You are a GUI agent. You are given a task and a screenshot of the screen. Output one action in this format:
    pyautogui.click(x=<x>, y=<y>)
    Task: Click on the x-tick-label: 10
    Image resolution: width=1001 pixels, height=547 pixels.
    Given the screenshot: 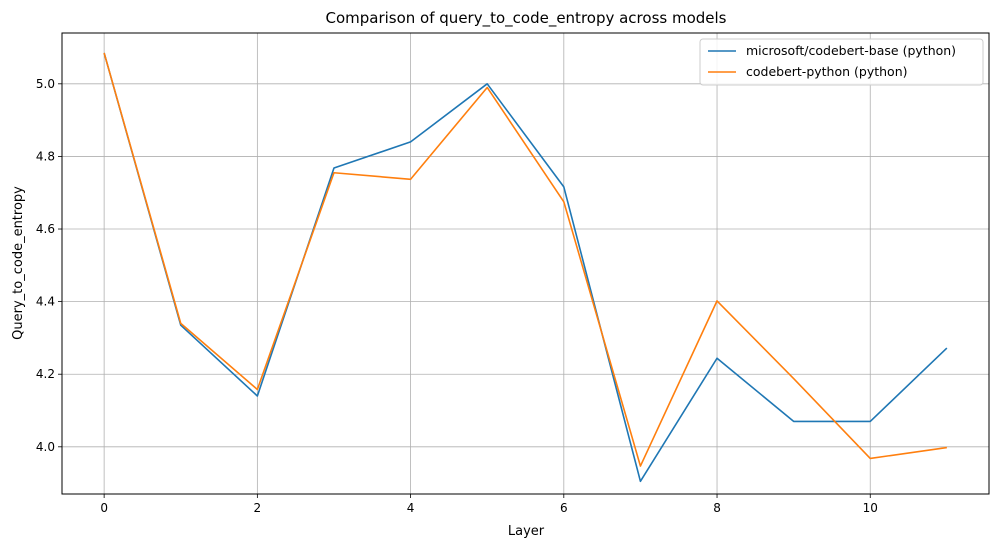 What is the action you would take?
    pyautogui.click(x=870, y=508)
    